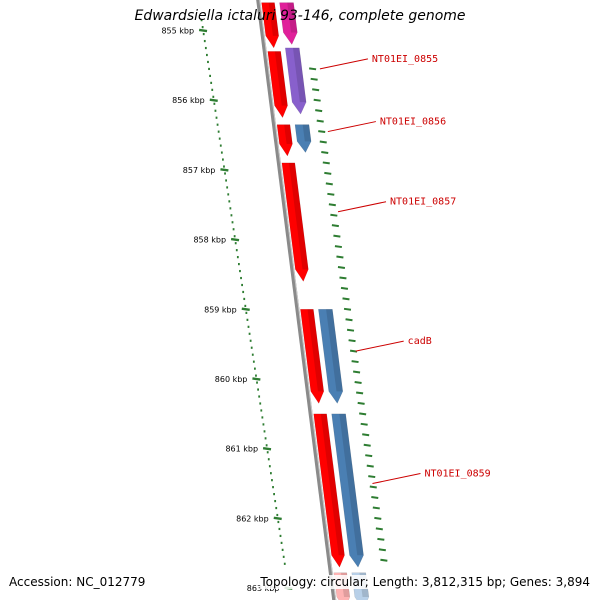 Image resolution: width=600 pixels, height=600 pixels. Describe the element at coordinates (252, 518) in the screenshot. I see `ruler-label-862: 862 kbp` at that location.